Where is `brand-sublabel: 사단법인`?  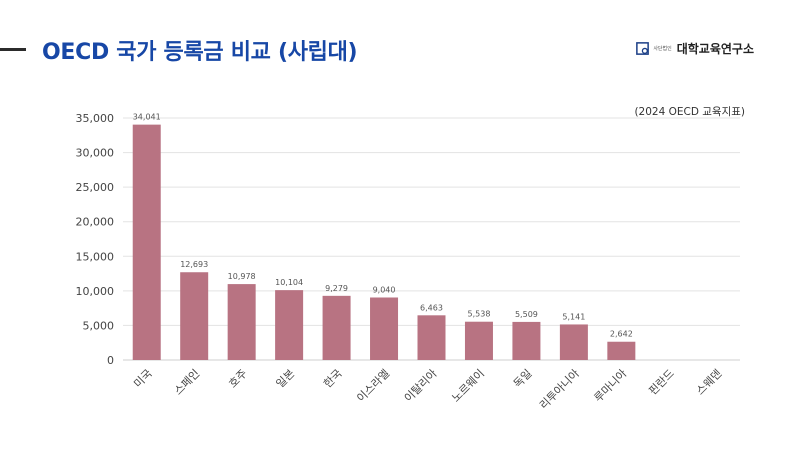 brand-sublabel: 사단법인 is located at coordinates (662, 49).